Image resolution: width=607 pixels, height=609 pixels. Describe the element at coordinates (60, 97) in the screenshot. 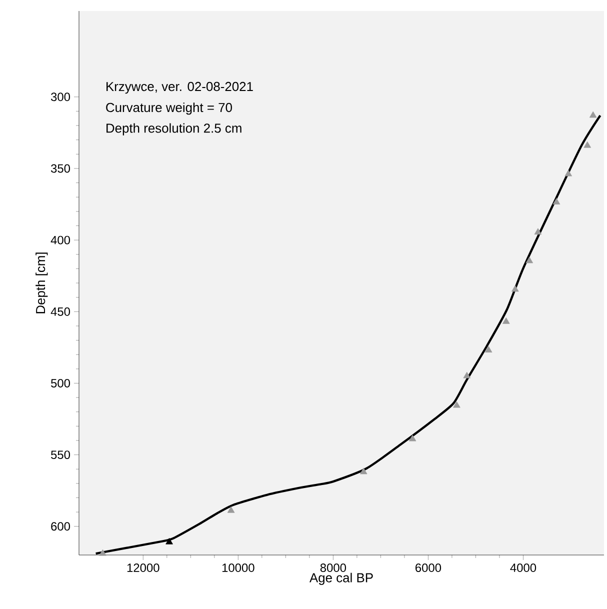

I see `y-tick-label: 300` at that location.